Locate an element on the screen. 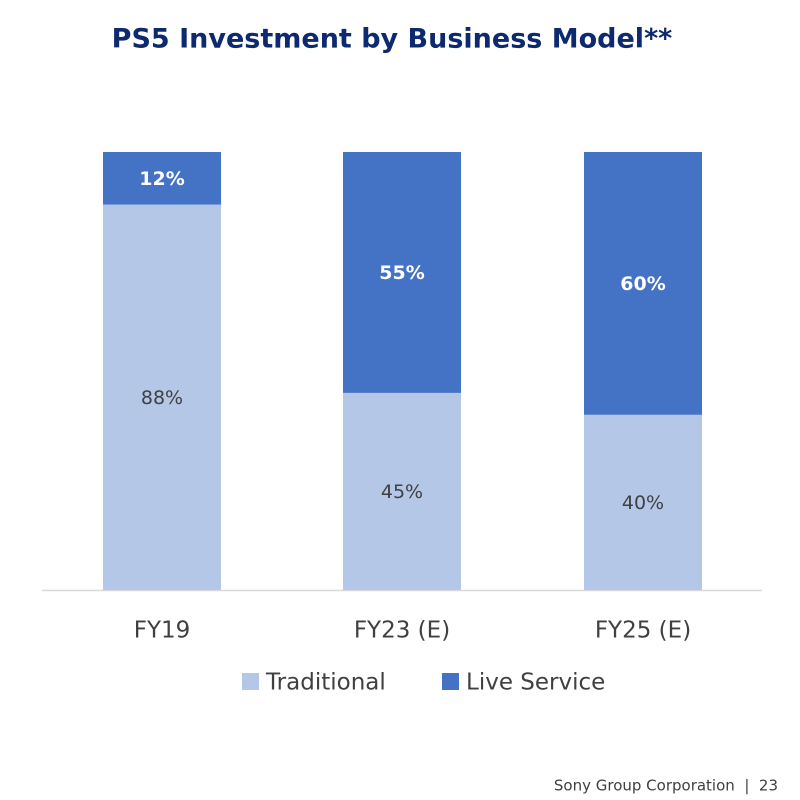 This screenshot has width=800, height=800. data-label: 88% is located at coordinates (162, 398).